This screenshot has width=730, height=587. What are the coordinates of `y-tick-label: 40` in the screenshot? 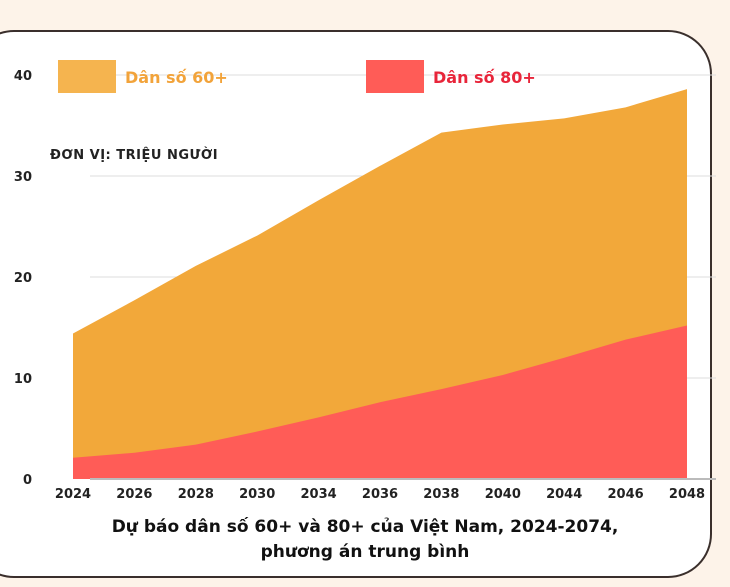 It's located at (23, 76).